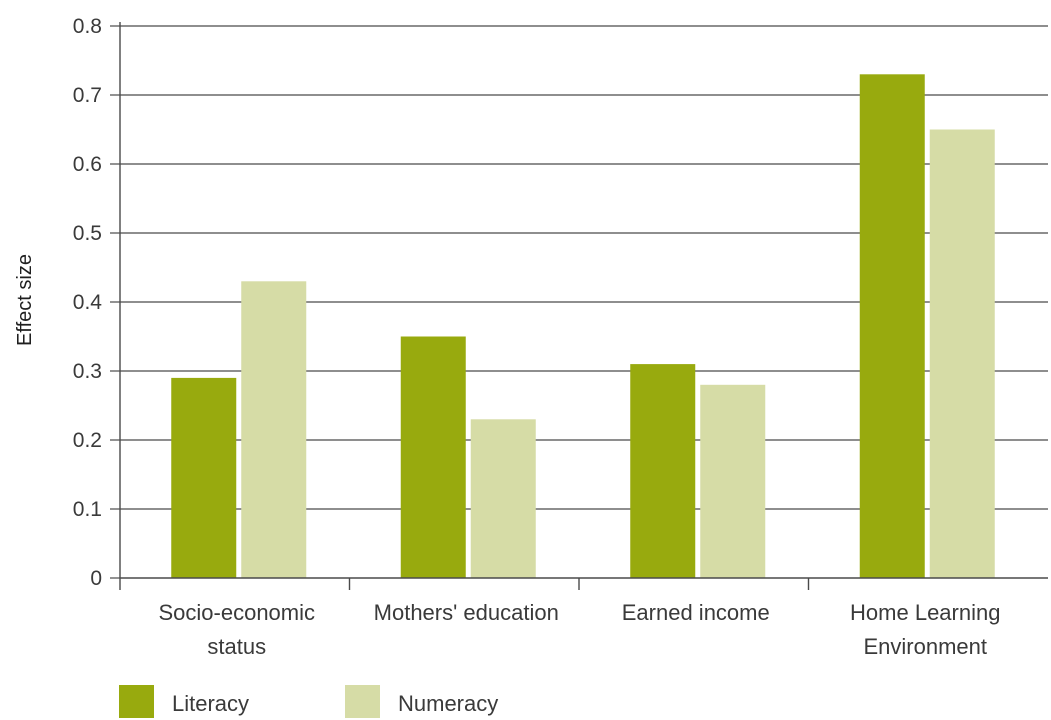 The width and height of the screenshot is (1051, 720). Describe the element at coordinates (210, 703) in the screenshot. I see `legend-label-literacy: Literacy` at that location.